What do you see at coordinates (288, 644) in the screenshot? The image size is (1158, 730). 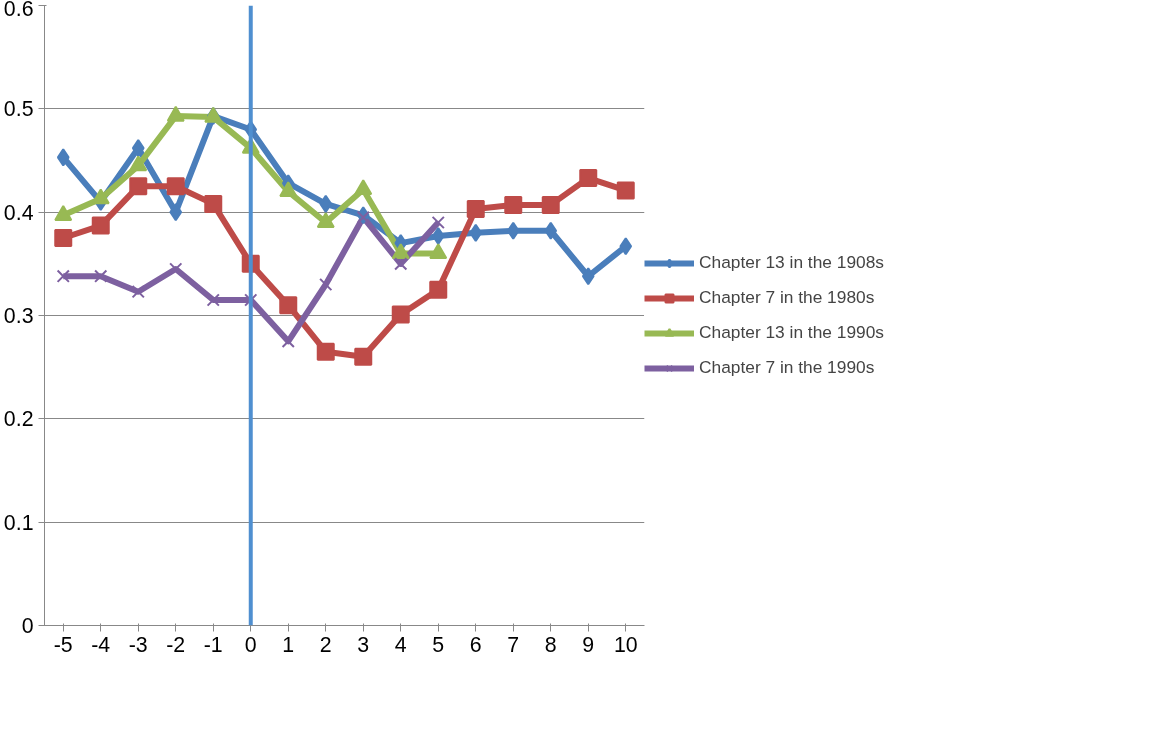 I see `x-tick-label: 1` at bounding box center [288, 644].